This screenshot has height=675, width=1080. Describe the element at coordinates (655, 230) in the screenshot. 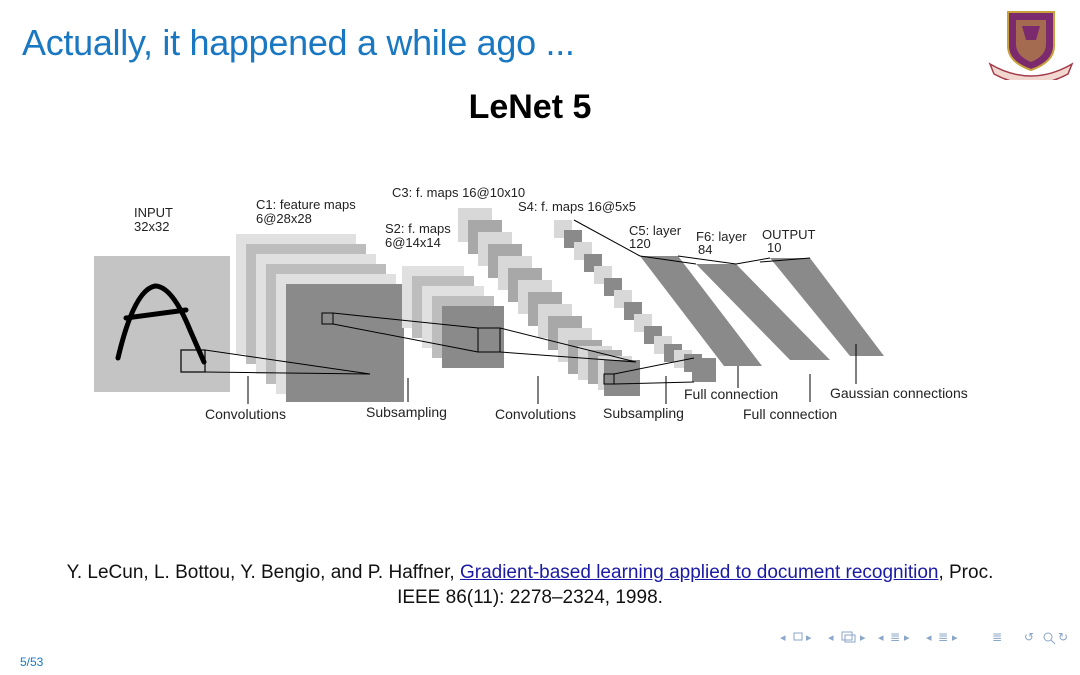

I see `layer-label-c5: C5: layer` at that location.